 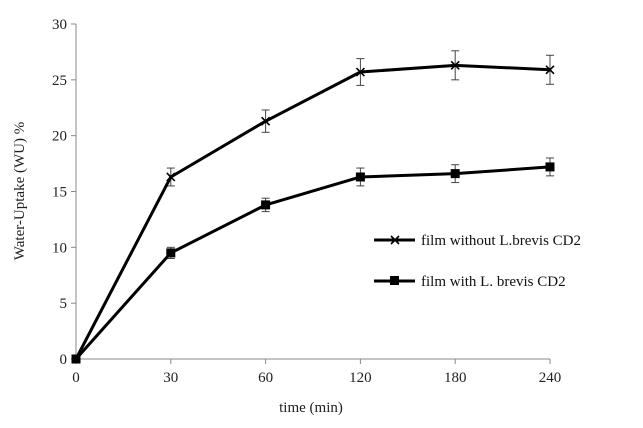 I want to click on legend-item-without: film without L.brevis CD2, so click(x=477, y=241).